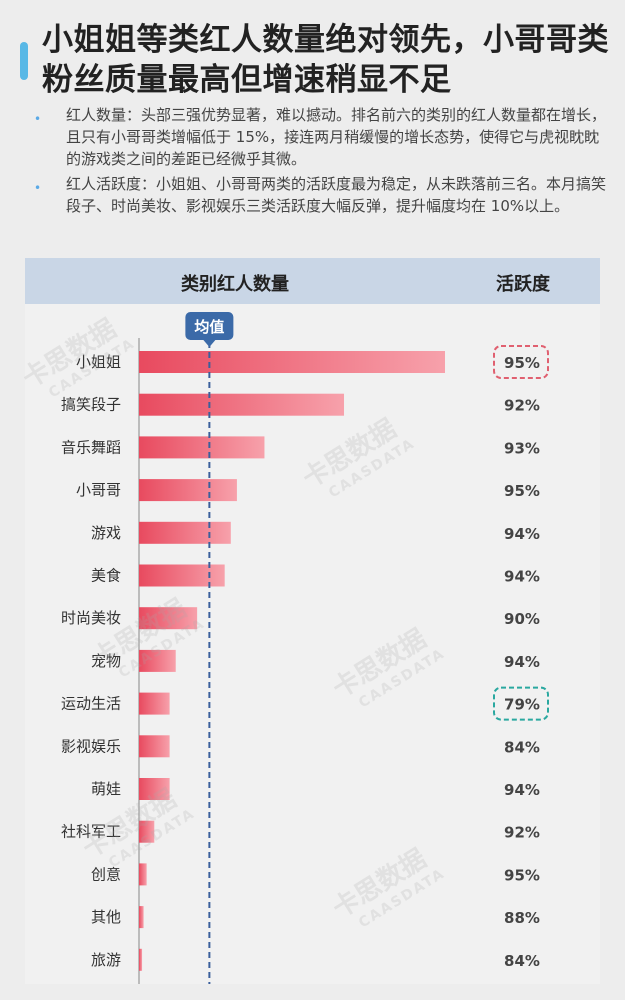  Describe the element at coordinates (106, 576) in the screenshot. I see `category-label: 美食` at that location.